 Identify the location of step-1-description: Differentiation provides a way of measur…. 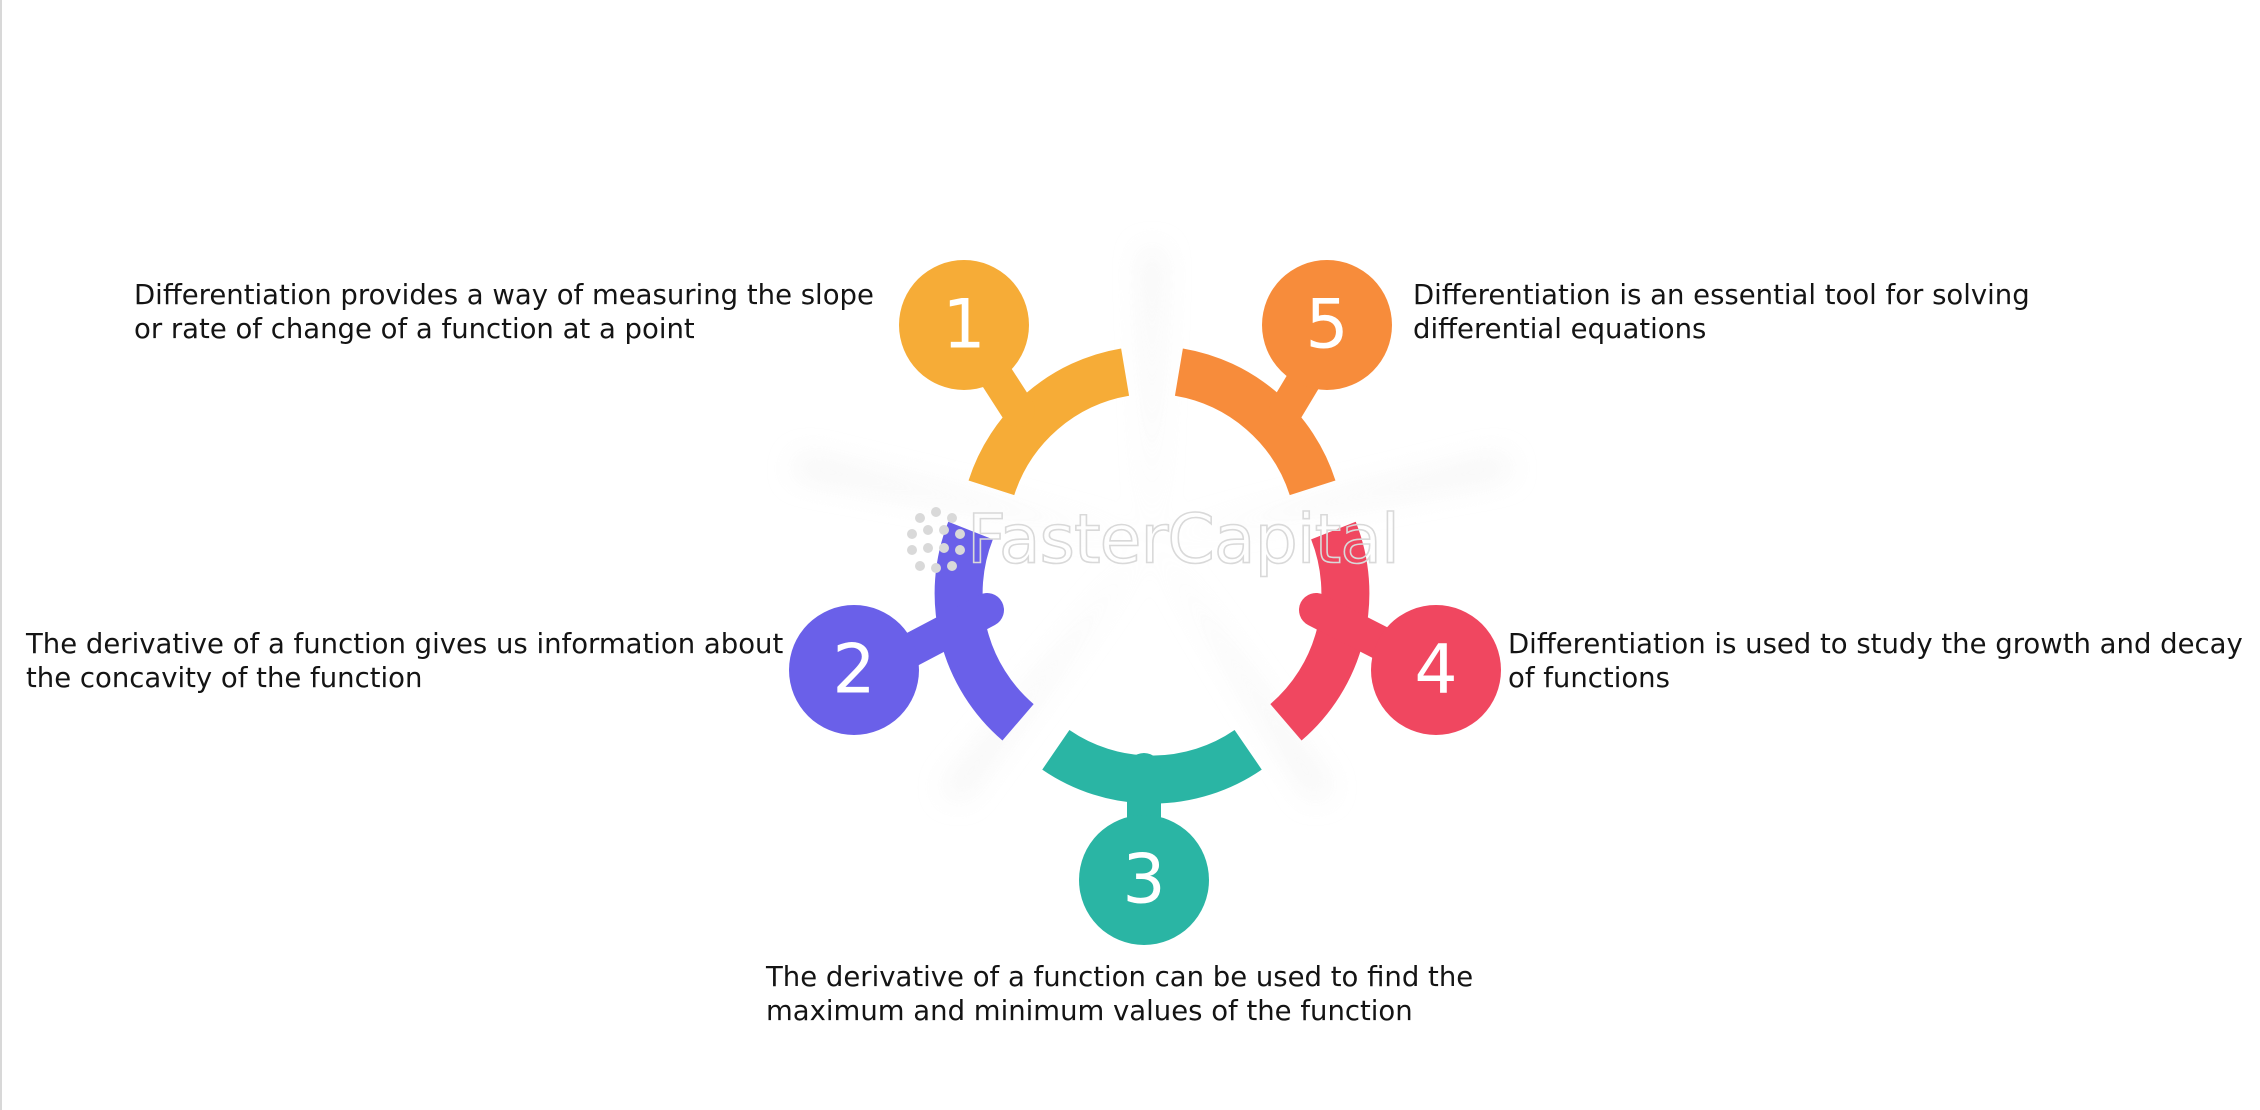
(504, 312).